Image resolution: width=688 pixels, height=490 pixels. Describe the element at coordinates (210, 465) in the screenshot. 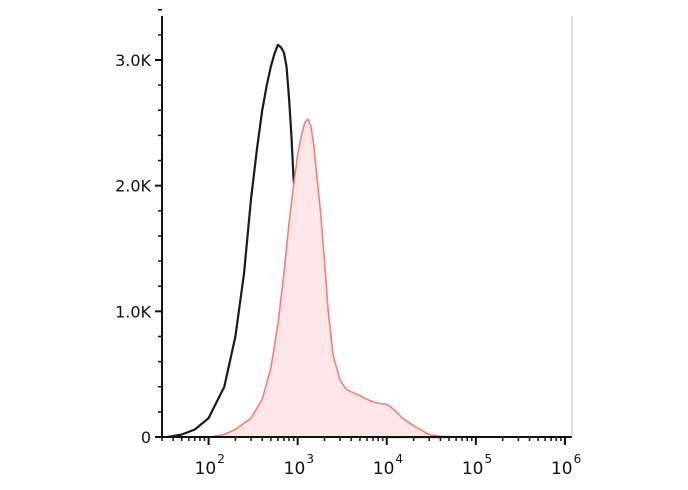

I see `x-tick-label-0: 10²` at that location.